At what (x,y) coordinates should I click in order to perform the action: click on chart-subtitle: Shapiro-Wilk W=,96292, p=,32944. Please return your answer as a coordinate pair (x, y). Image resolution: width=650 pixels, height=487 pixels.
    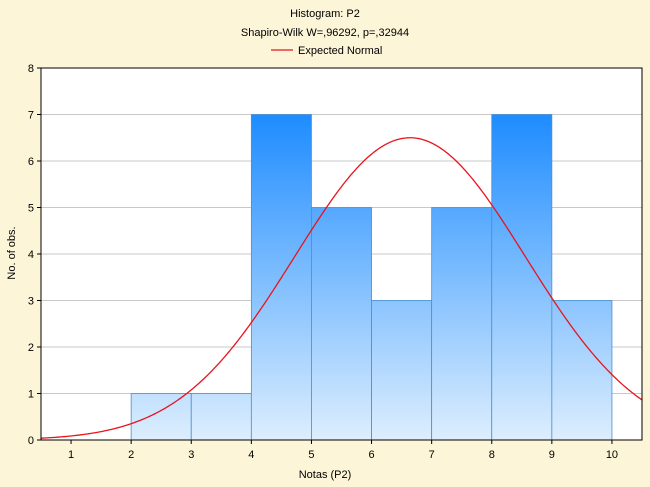
    Looking at the image, I should click on (325, 33).